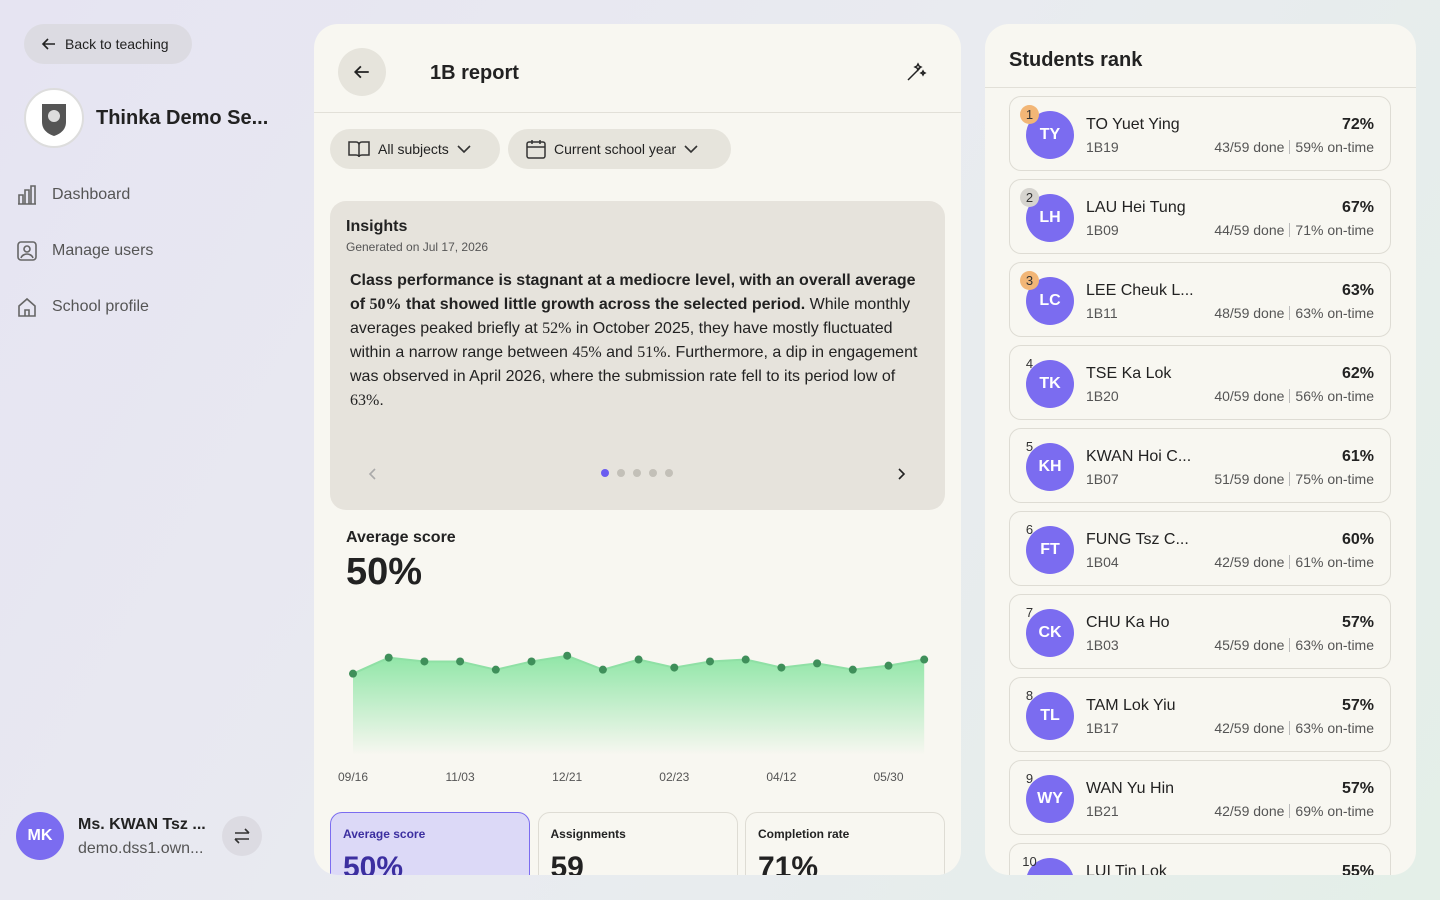 This screenshot has width=1440, height=900. I want to click on prev-button, so click(373, 476).